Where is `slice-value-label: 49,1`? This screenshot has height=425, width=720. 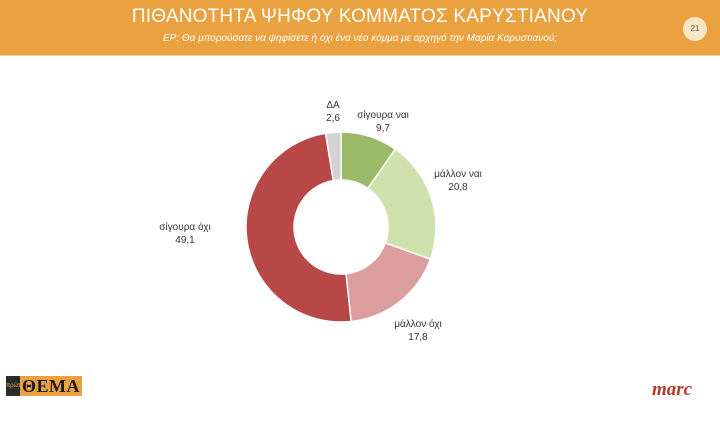 slice-value-label: 49,1 is located at coordinates (185, 240).